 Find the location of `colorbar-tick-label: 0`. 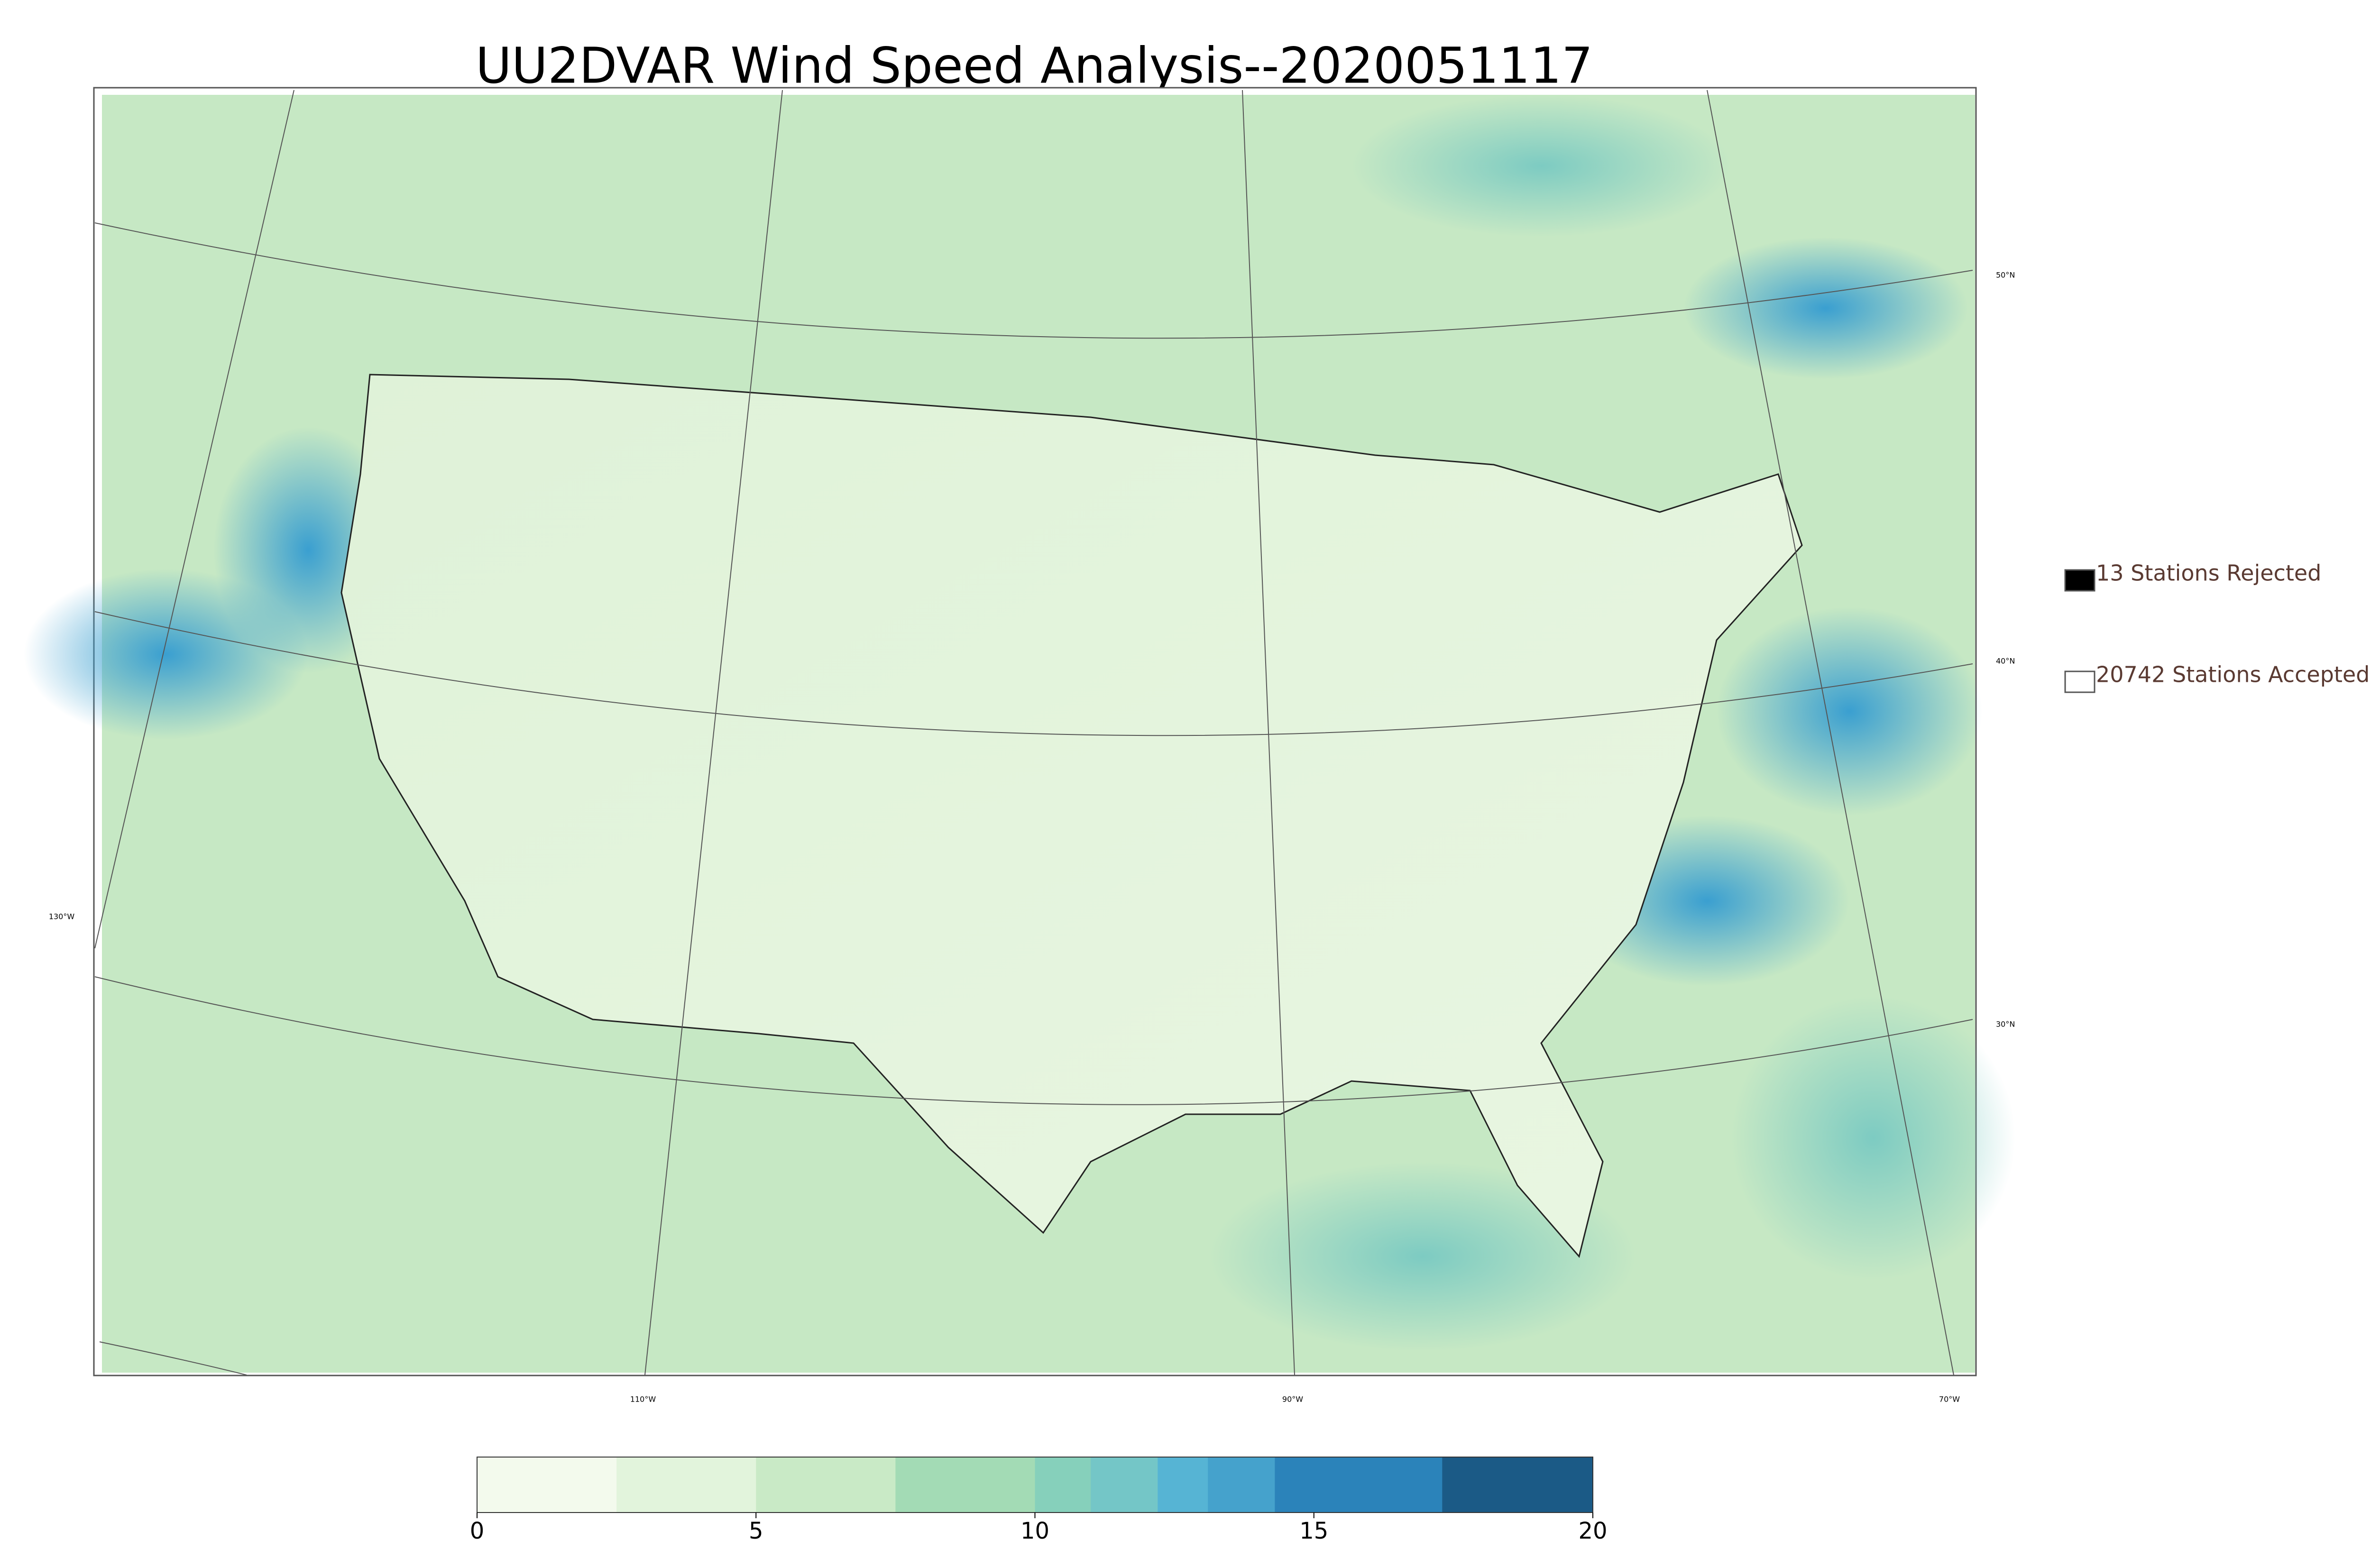

colorbar-tick-label: 0 is located at coordinates (477, 1531).